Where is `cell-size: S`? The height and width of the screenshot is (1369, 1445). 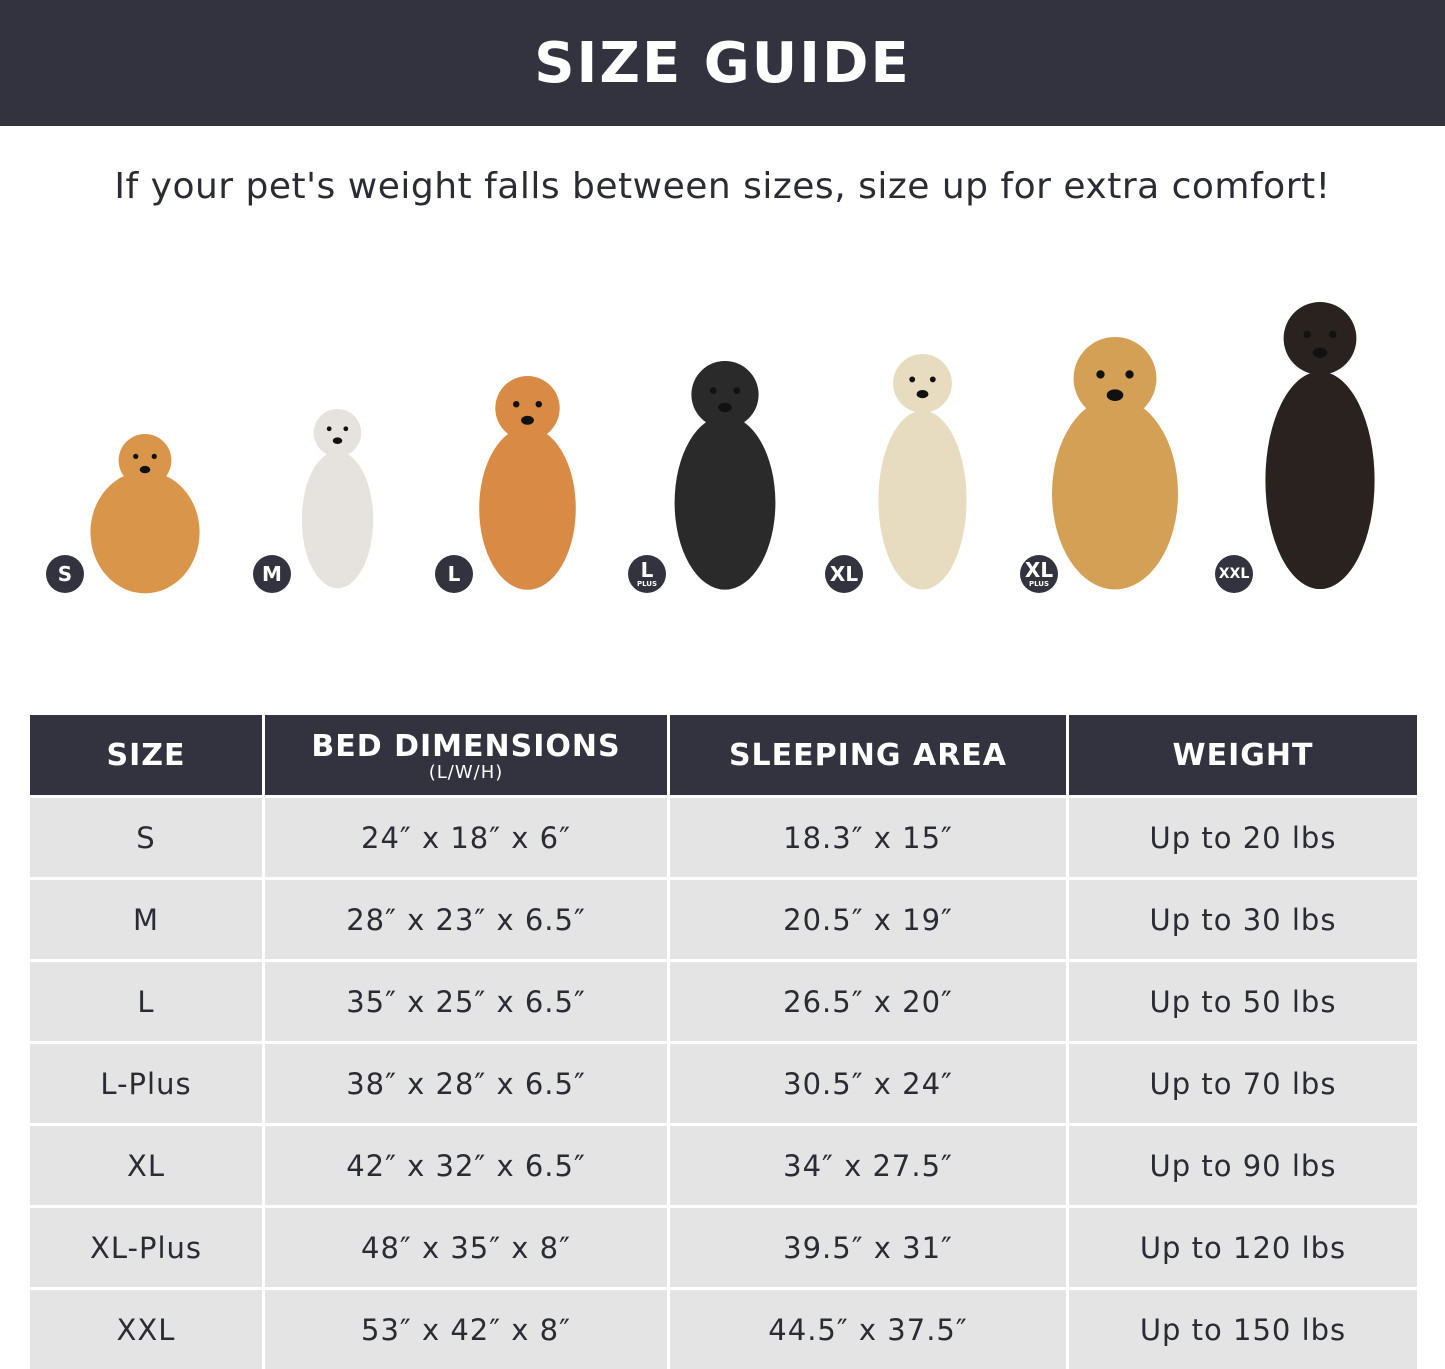 cell-size: S is located at coordinates (147, 838).